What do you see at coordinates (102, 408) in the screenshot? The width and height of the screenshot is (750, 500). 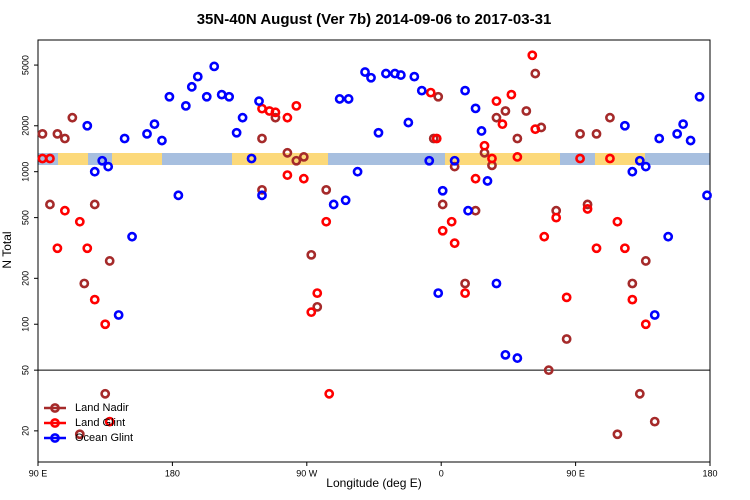 I see `legend-label: Land Nadir` at bounding box center [102, 408].